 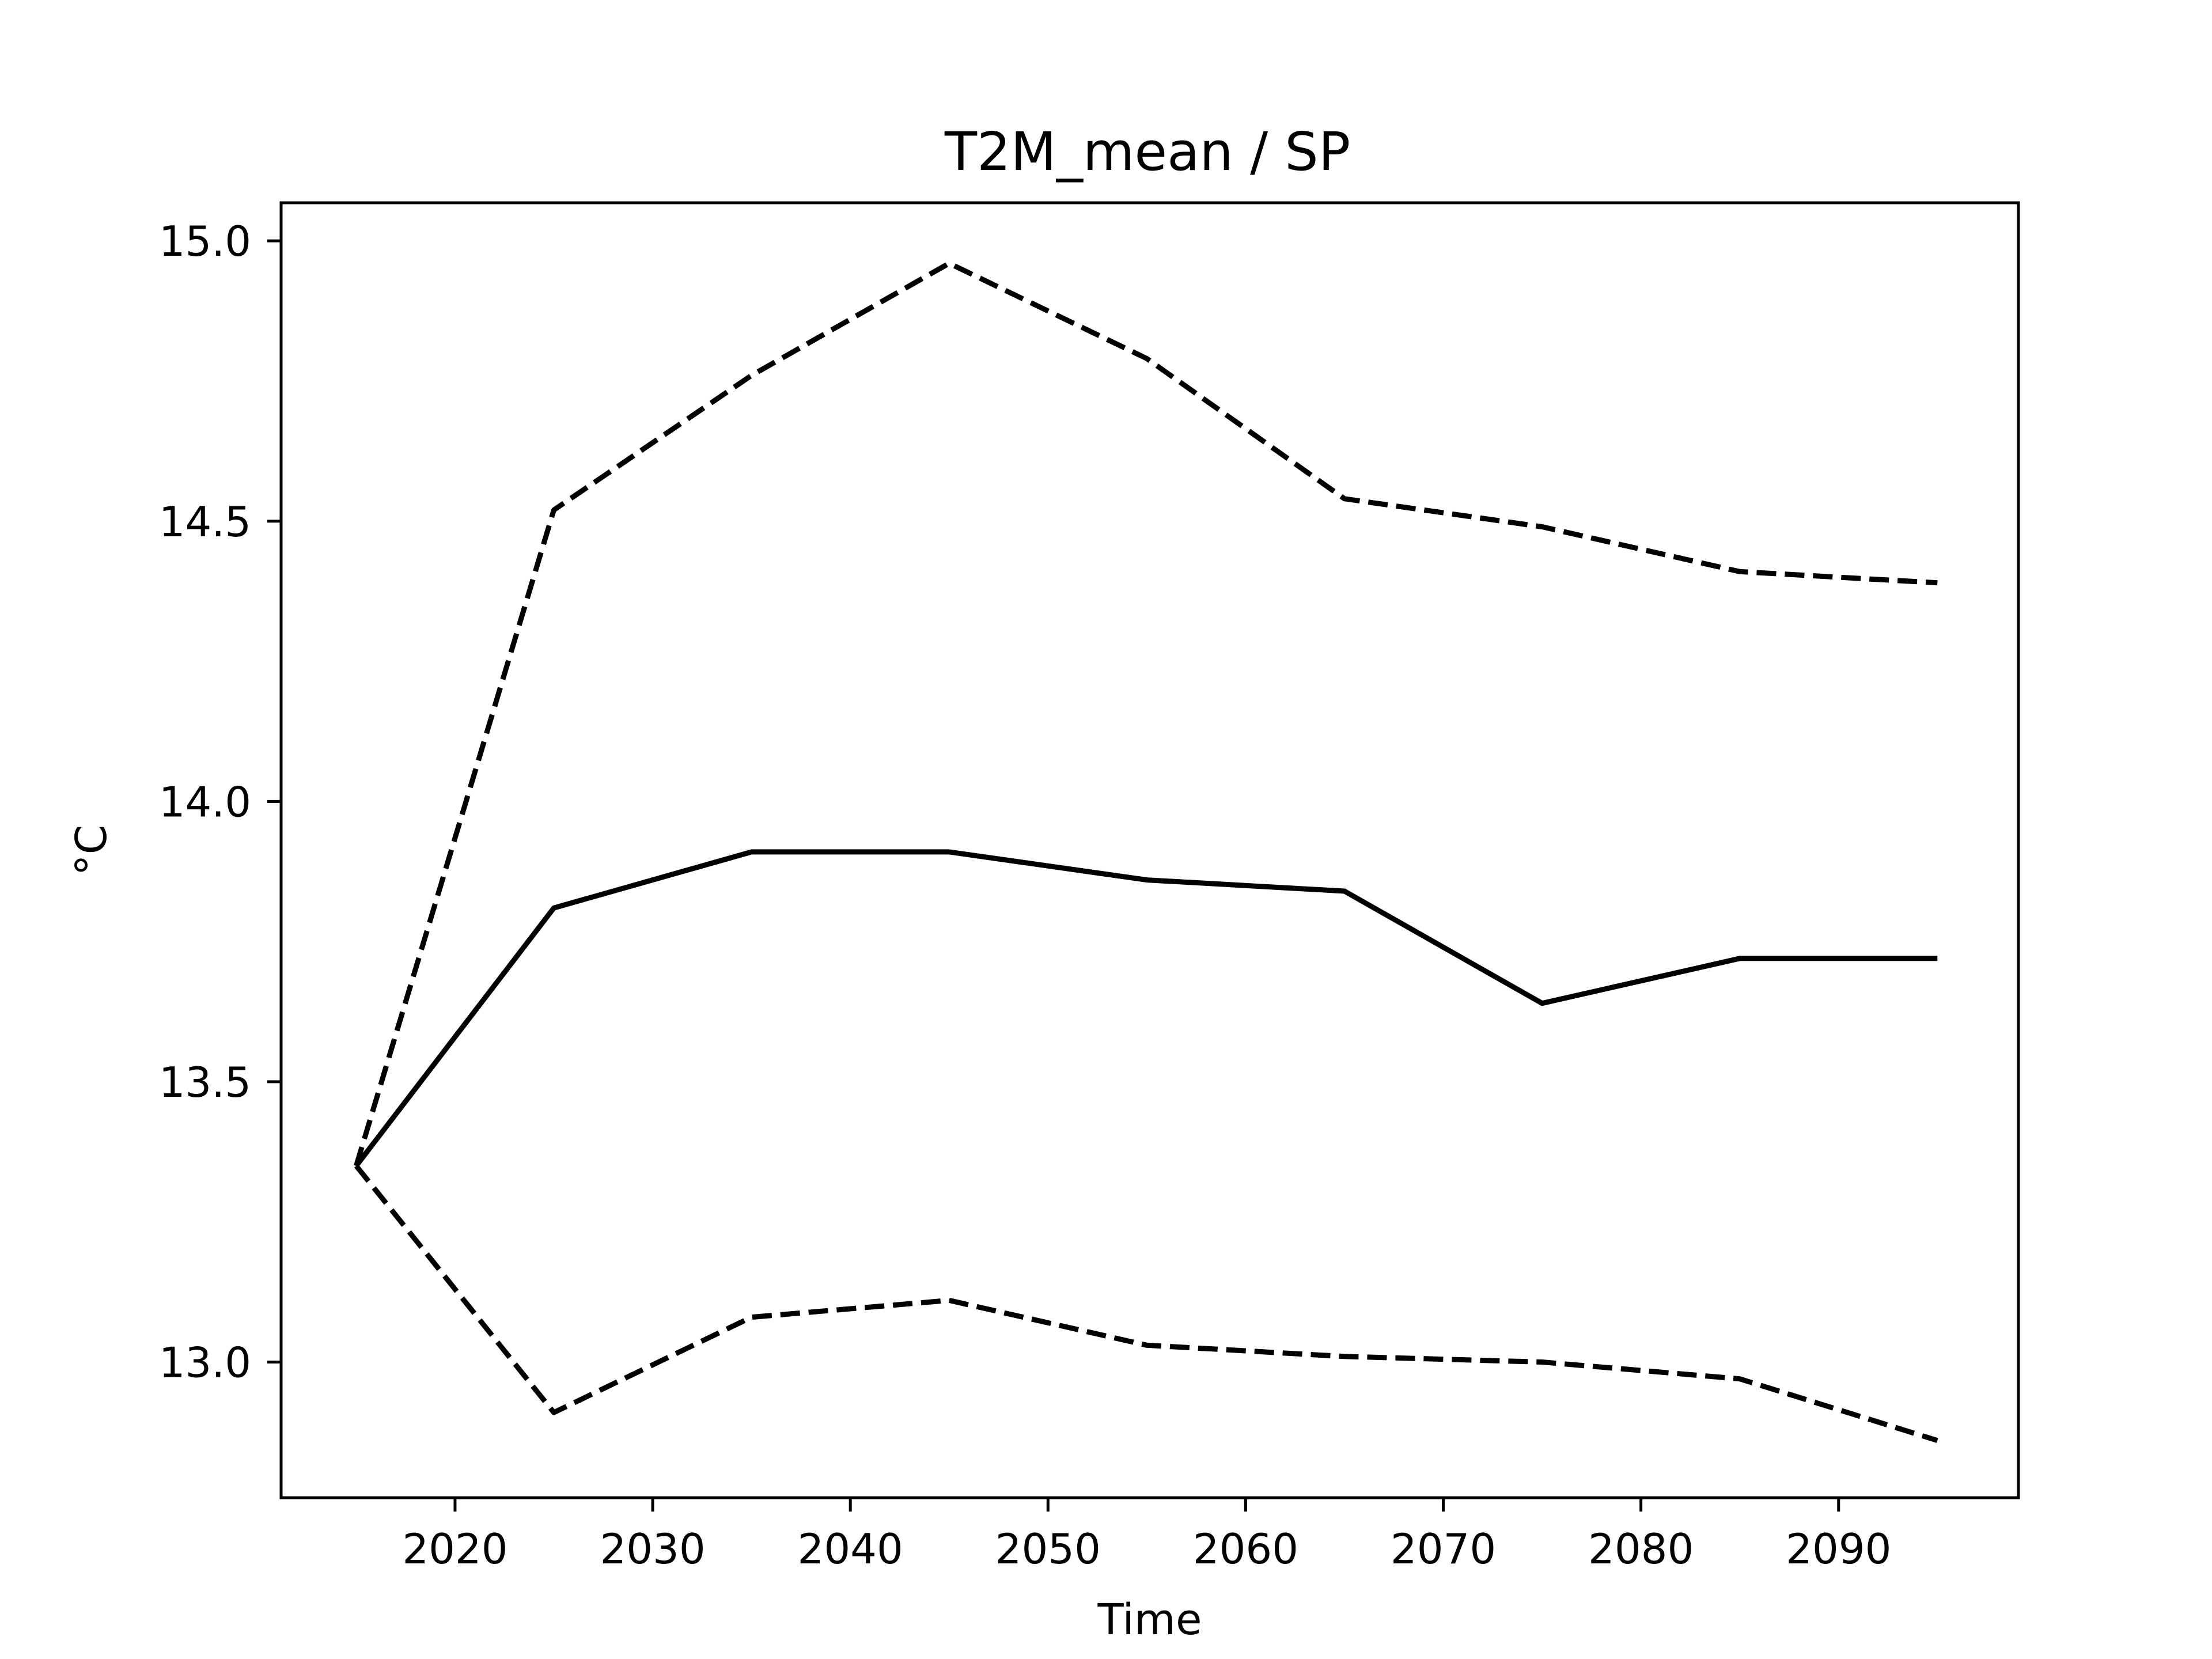 I want to click on chart-title: T2M_mean / SP, so click(x=1147, y=152).